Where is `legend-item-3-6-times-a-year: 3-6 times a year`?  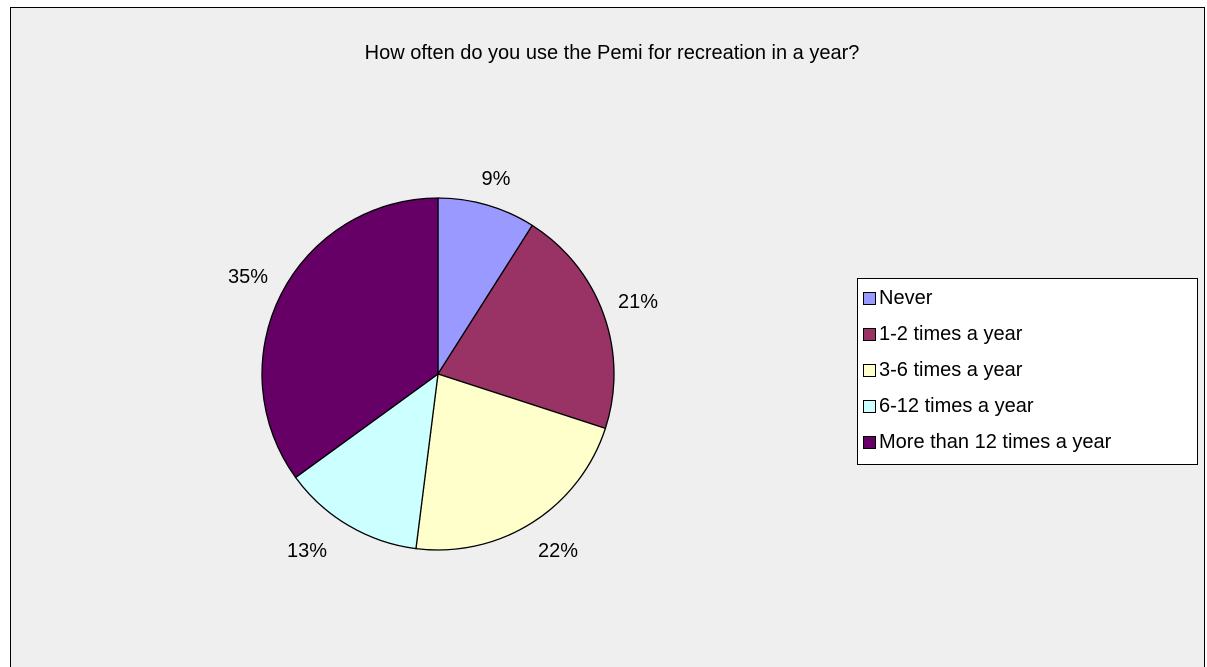
legend-item-3-6-times-a-year: 3-6 times a year is located at coordinates (942, 370).